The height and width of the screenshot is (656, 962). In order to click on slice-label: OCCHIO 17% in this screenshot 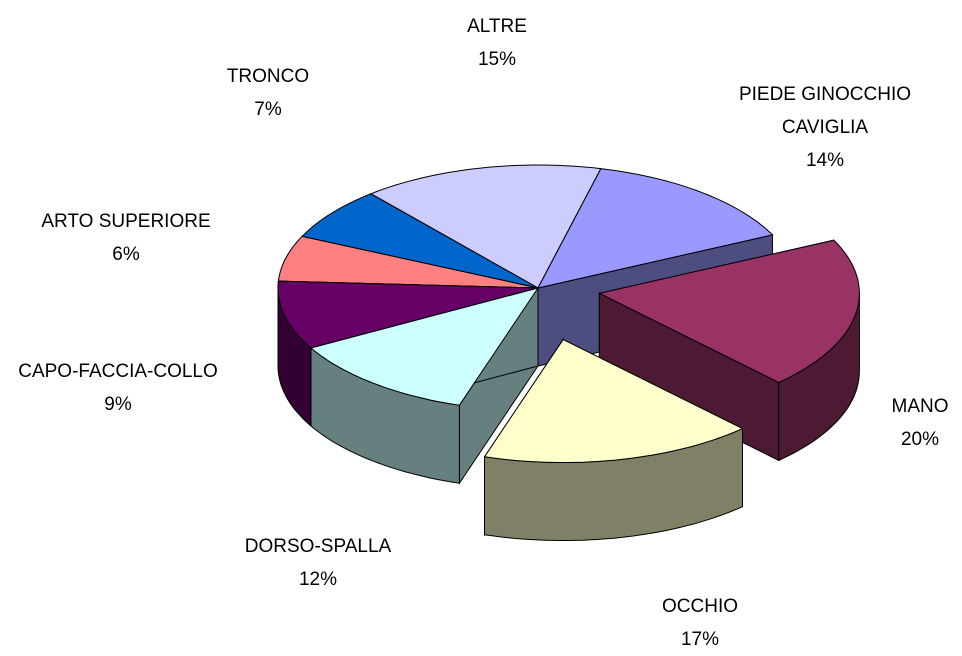, I will do `click(700, 623)`.